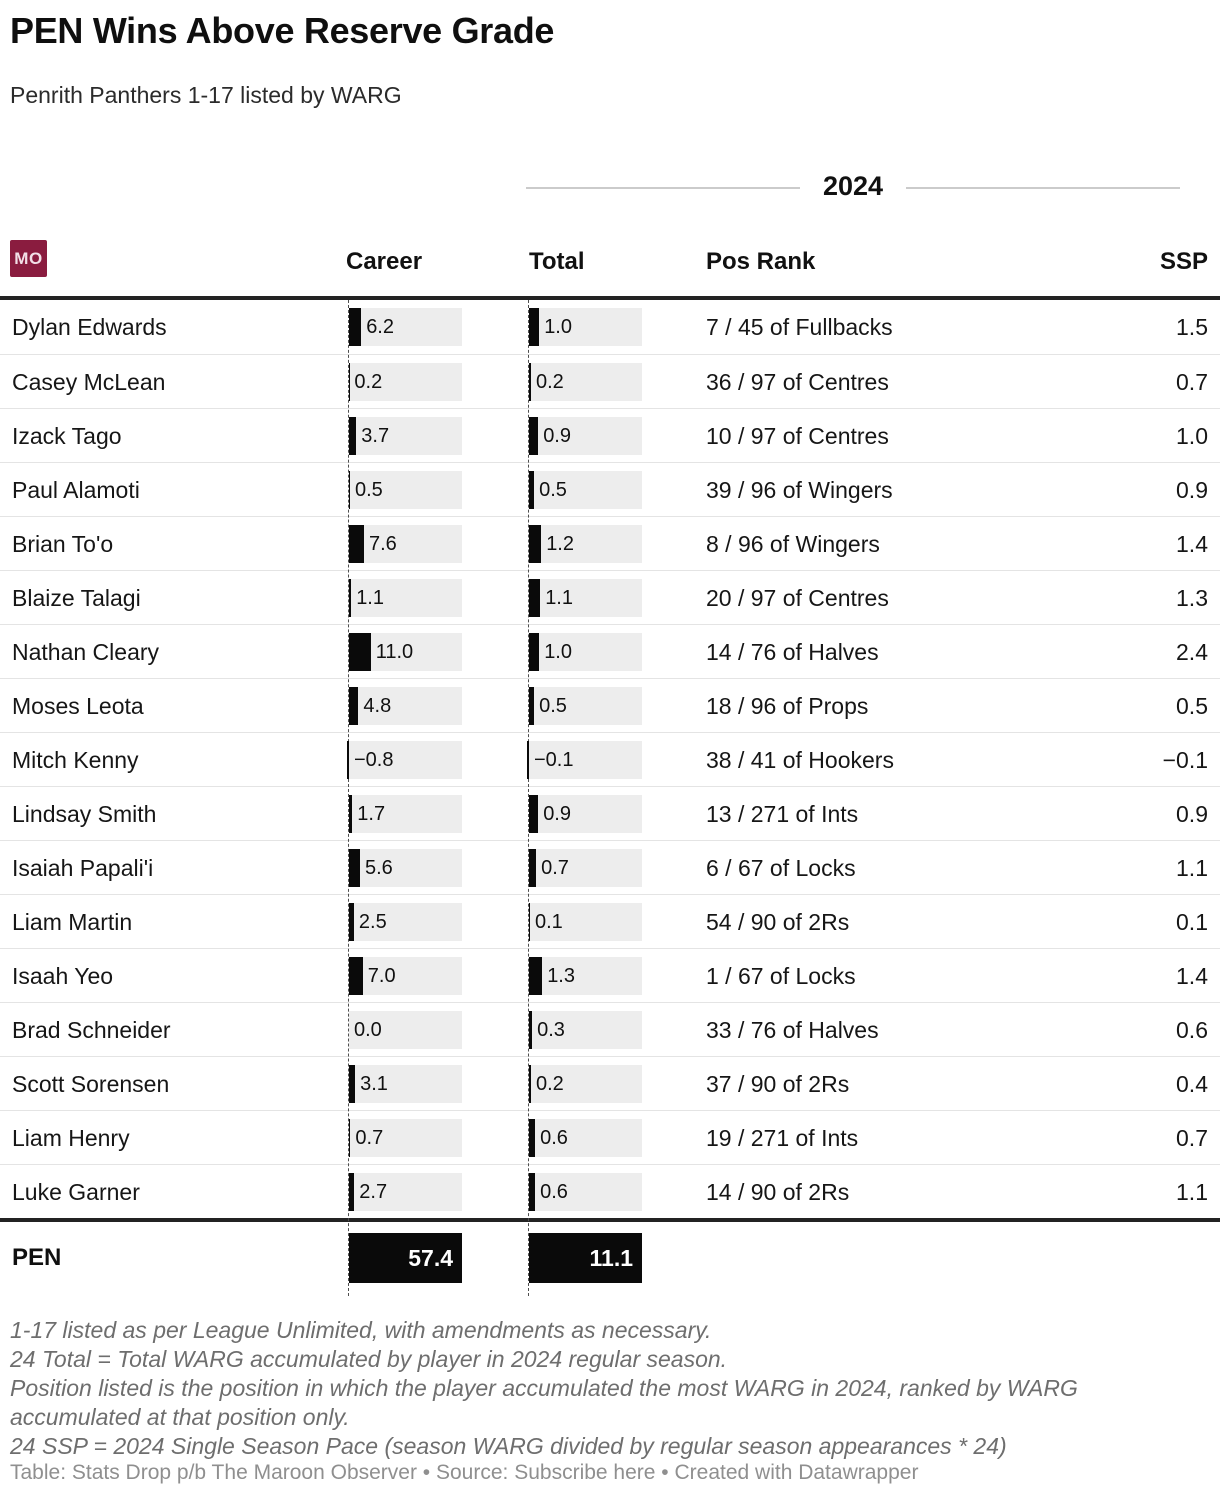 The image size is (1220, 1500). Describe the element at coordinates (405, 1192) in the screenshot. I see `career-bar-cell: 2.7` at that location.